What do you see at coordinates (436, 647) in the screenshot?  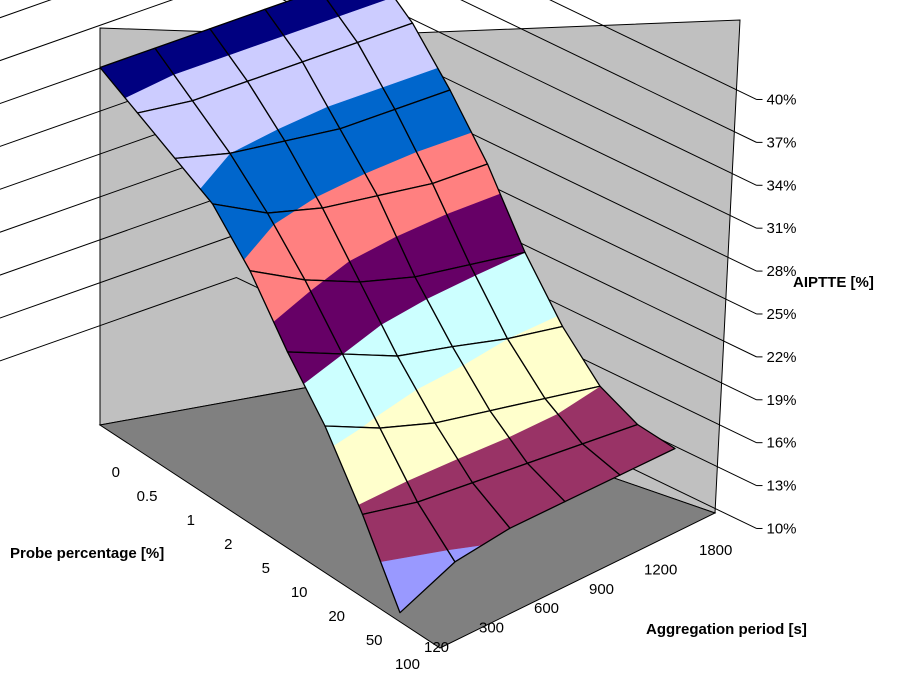 I see `y-tick-label: 120` at bounding box center [436, 647].